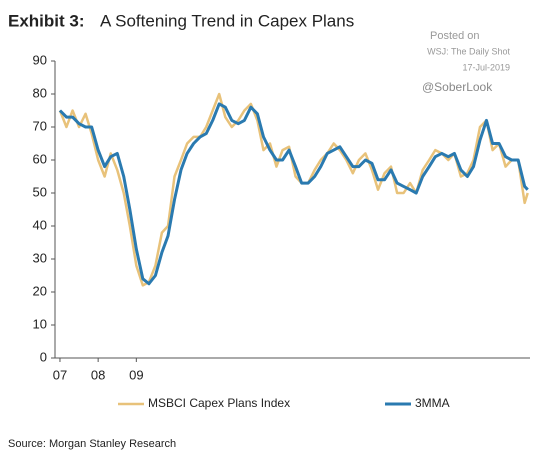  Describe the element at coordinates (40, 323) in the screenshot. I see `y-tick-label: 10` at that location.